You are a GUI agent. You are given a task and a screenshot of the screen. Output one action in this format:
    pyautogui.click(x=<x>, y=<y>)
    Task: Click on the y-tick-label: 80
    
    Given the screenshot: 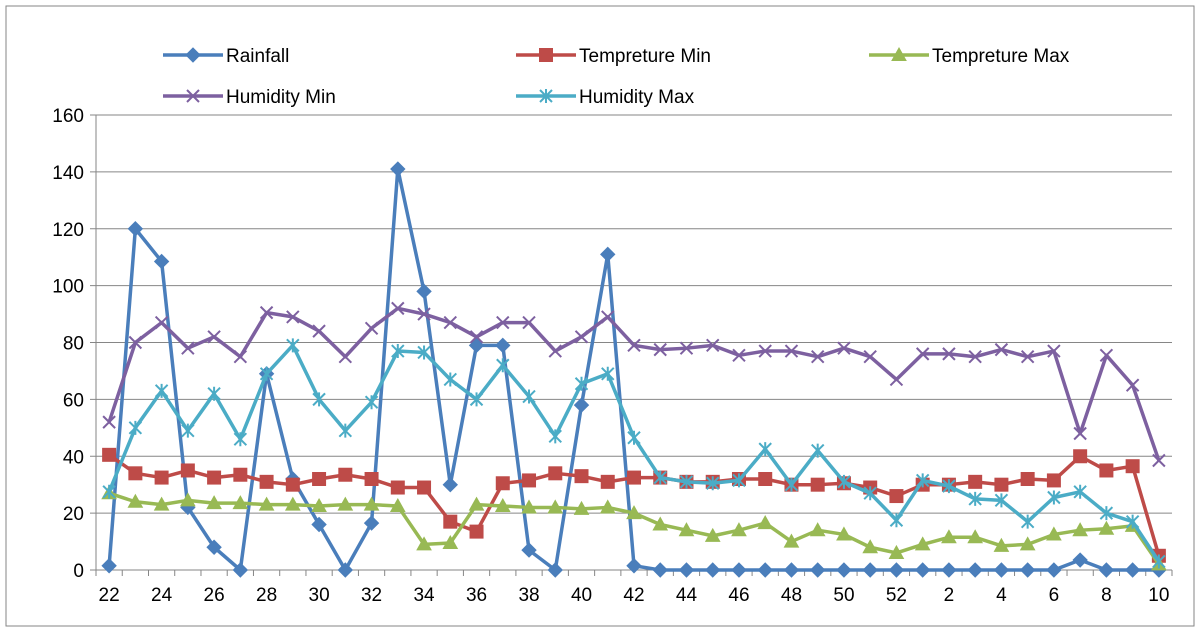 What is the action you would take?
    pyautogui.click(x=73, y=344)
    